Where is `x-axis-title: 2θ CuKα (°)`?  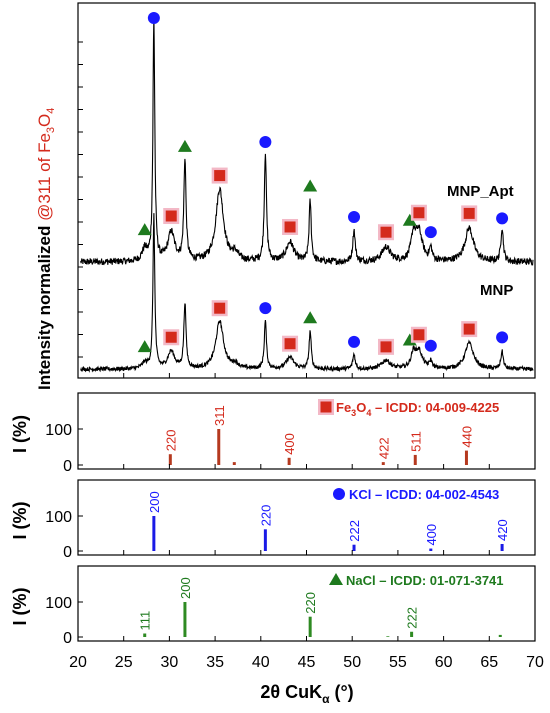
x-axis-title: 2θ CuKα (°) is located at coordinates (306, 694).